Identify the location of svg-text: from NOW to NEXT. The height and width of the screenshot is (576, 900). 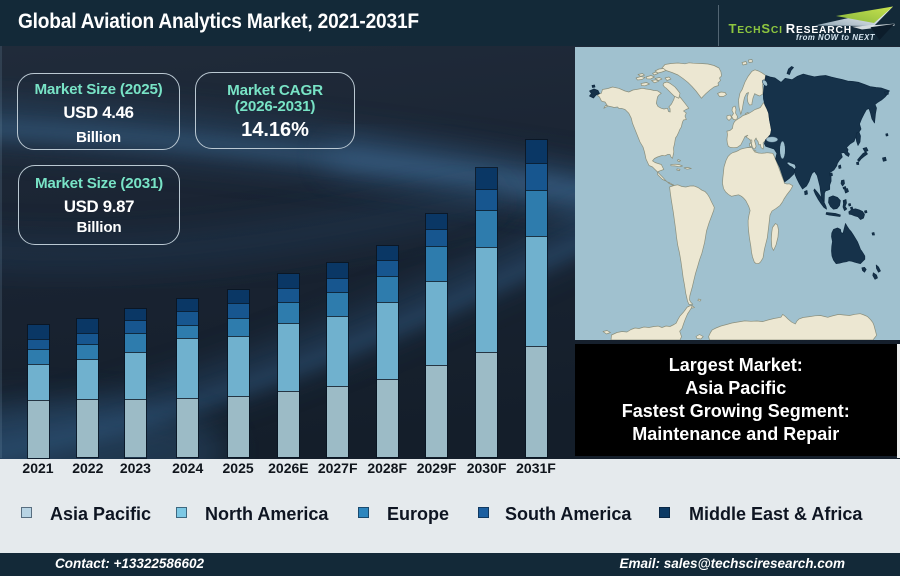
(836, 37).